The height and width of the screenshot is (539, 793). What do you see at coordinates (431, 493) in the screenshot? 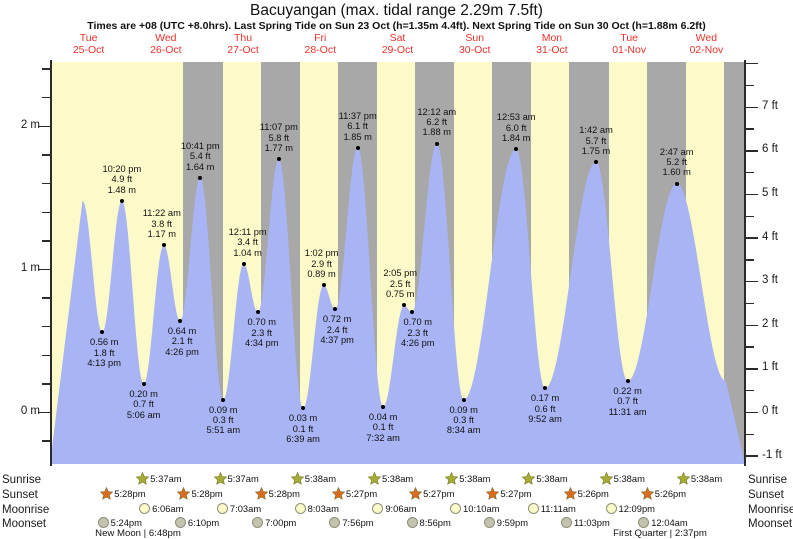
I see `sunset-cell: 5:27pm` at bounding box center [431, 493].